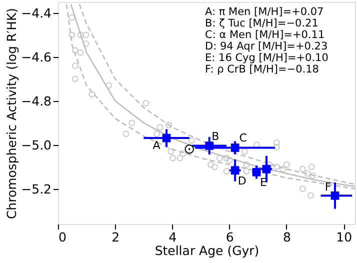 The width and height of the screenshot is (357, 263). Describe the element at coordinates (230, 237) in the screenshot. I see `x-tick-label: 6` at that location.